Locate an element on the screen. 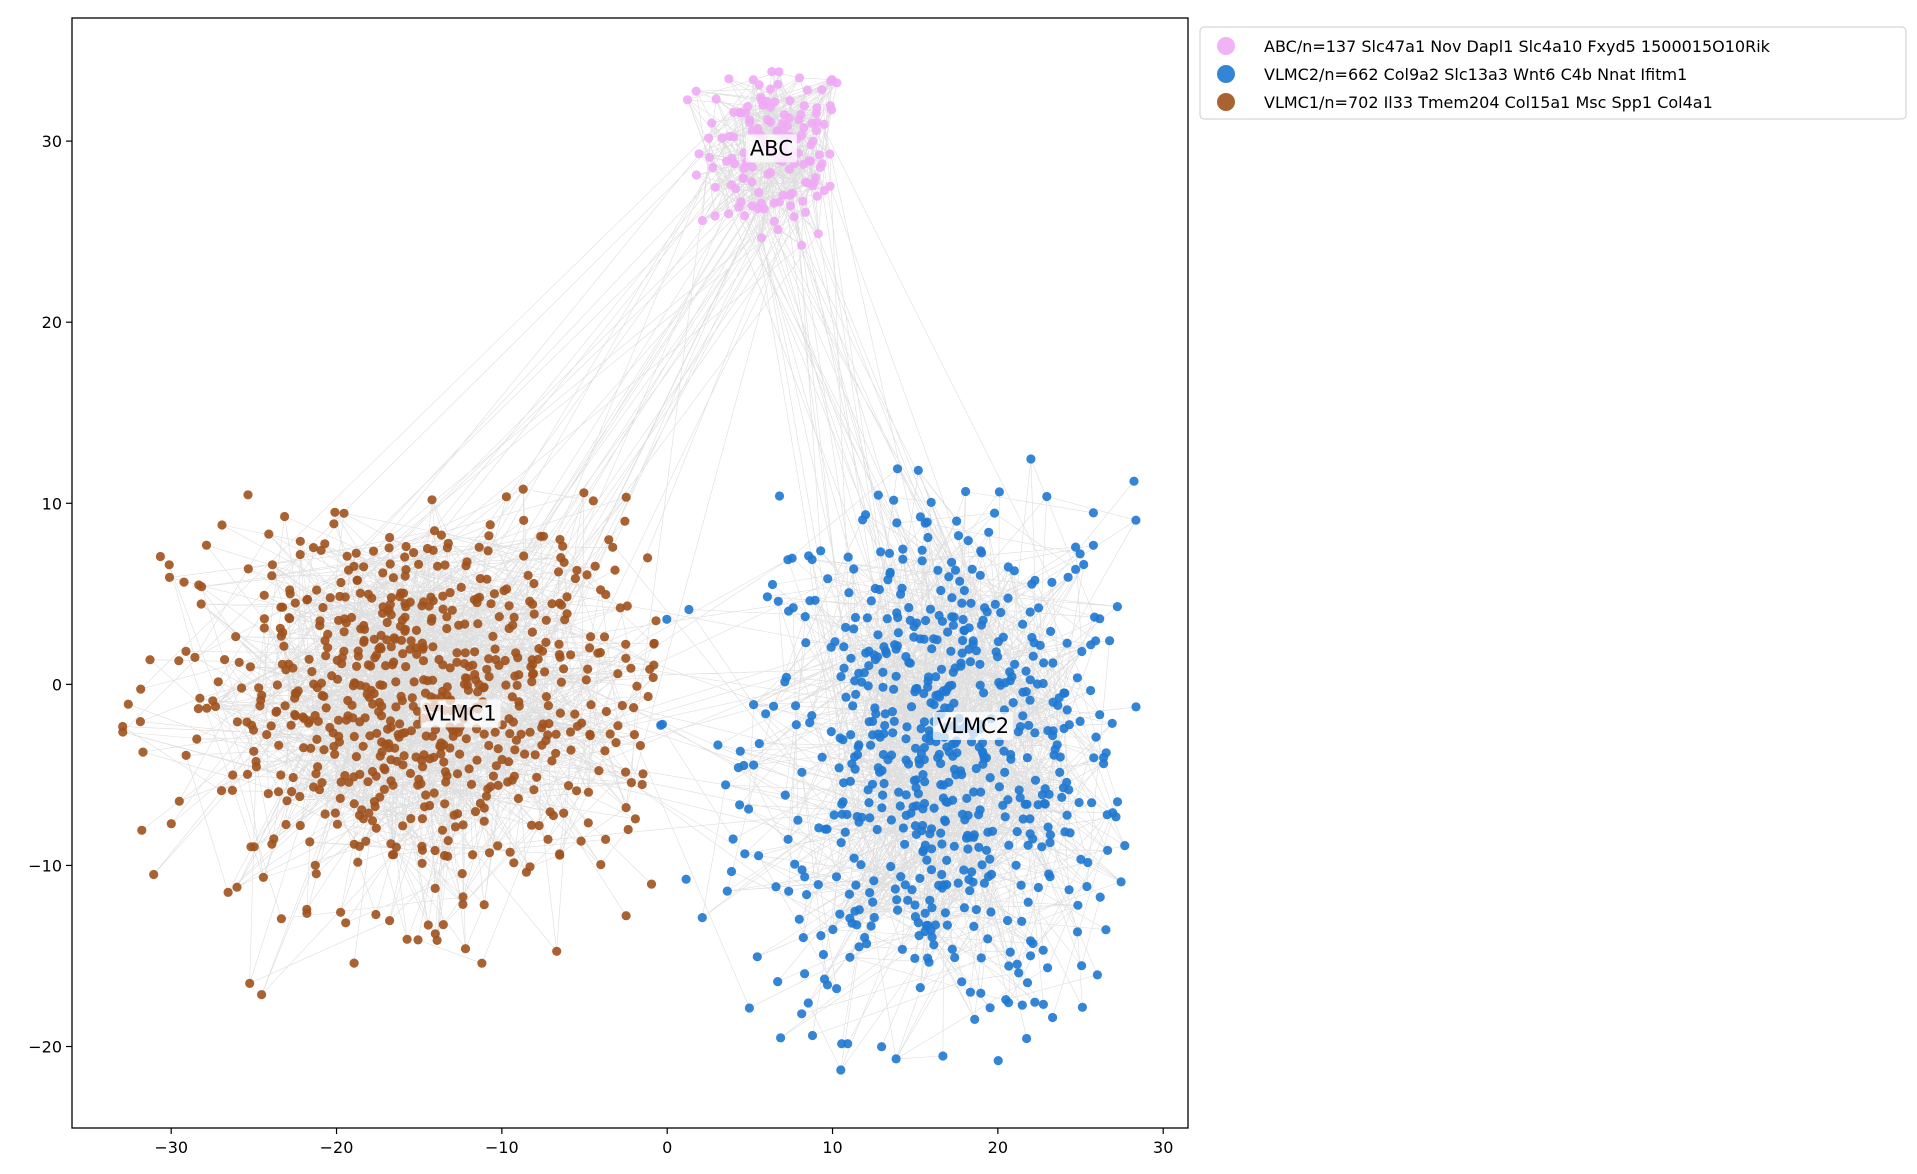 The height and width of the screenshot is (1174, 1917). y-tick-label: 30 is located at coordinates (52, 141).